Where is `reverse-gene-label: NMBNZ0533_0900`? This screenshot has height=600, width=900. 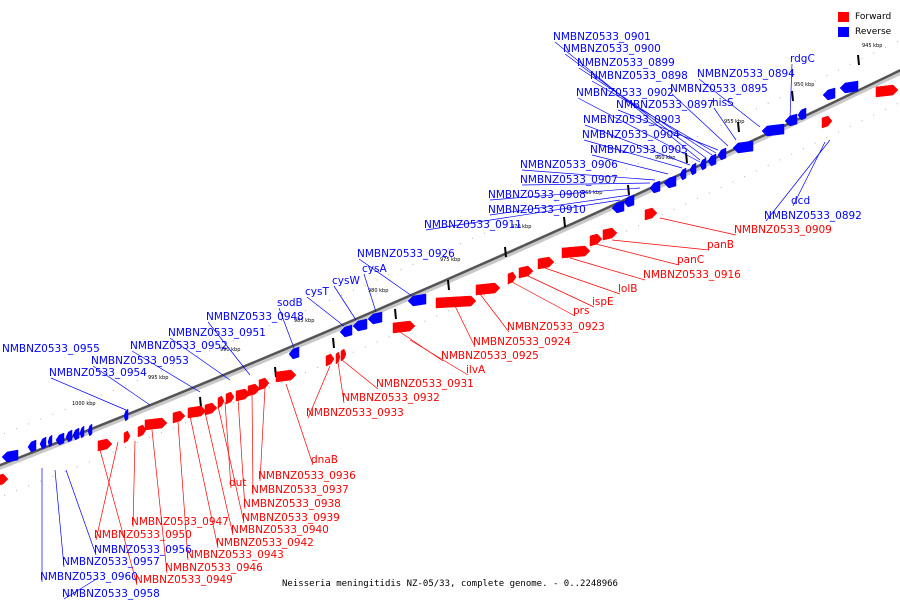 reverse-gene-label: NMBNZ0533_0900 is located at coordinates (612, 49).